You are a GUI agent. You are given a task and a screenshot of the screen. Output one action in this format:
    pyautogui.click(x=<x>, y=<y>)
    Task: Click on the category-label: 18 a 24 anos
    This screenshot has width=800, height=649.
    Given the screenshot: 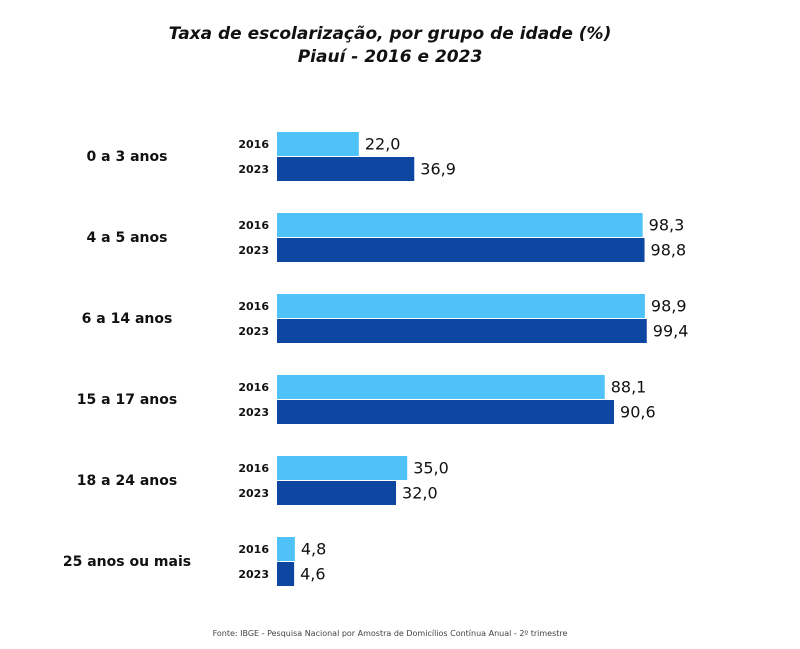 What is the action you would take?
    pyautogui.click(x=127, y=481)
    